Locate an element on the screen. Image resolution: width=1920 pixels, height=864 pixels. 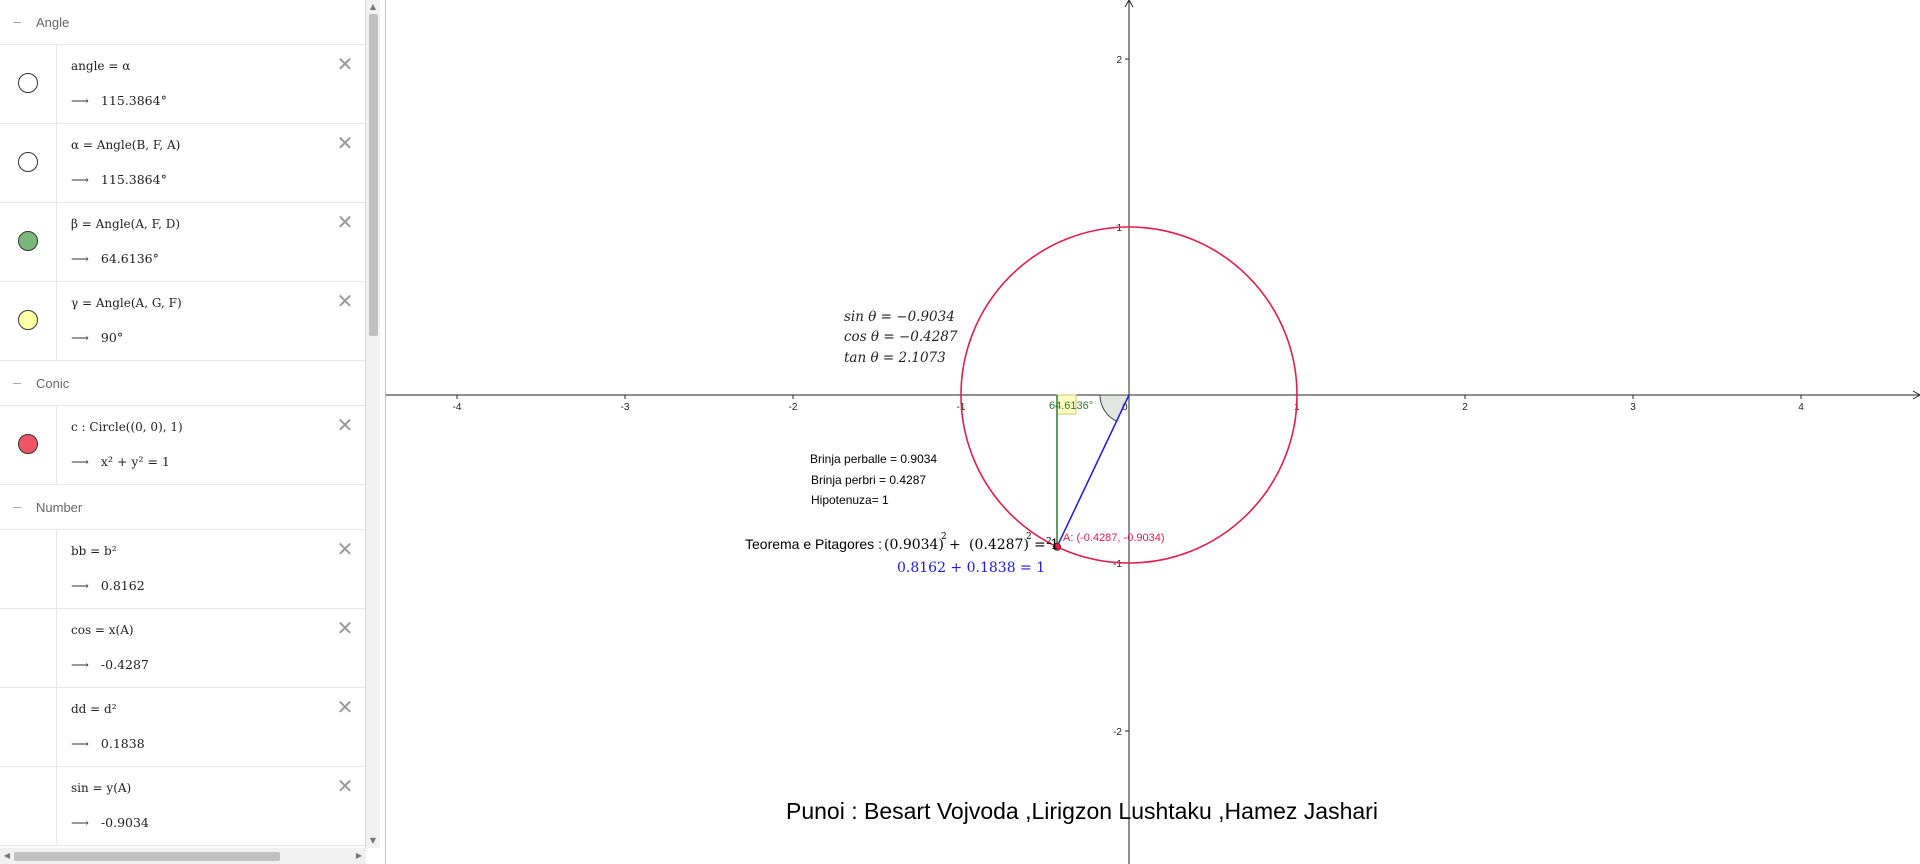
algebra-item: angle = α ⟶ 115.3864° ✕ is located at coordinates (182, 84).